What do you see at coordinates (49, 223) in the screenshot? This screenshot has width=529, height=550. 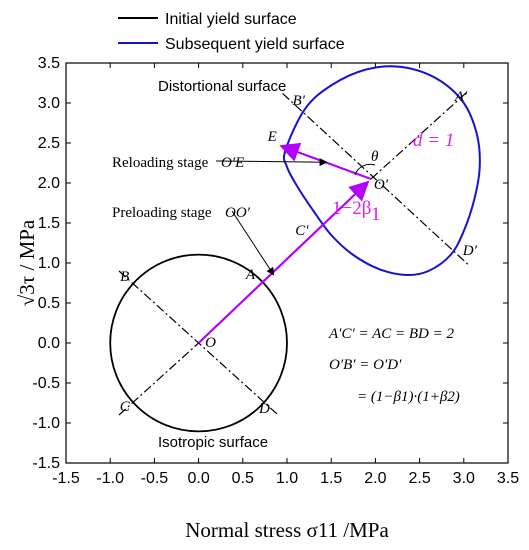 I see `y-tick-label: 1.5` at bounding box center [49, 223].